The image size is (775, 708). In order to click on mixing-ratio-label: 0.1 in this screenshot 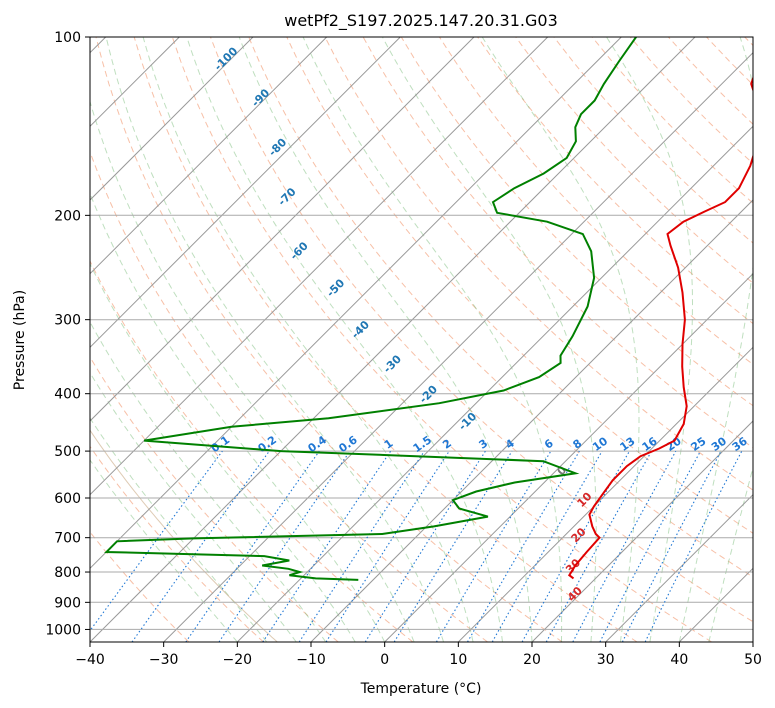, I will do `click(220, 444)`.